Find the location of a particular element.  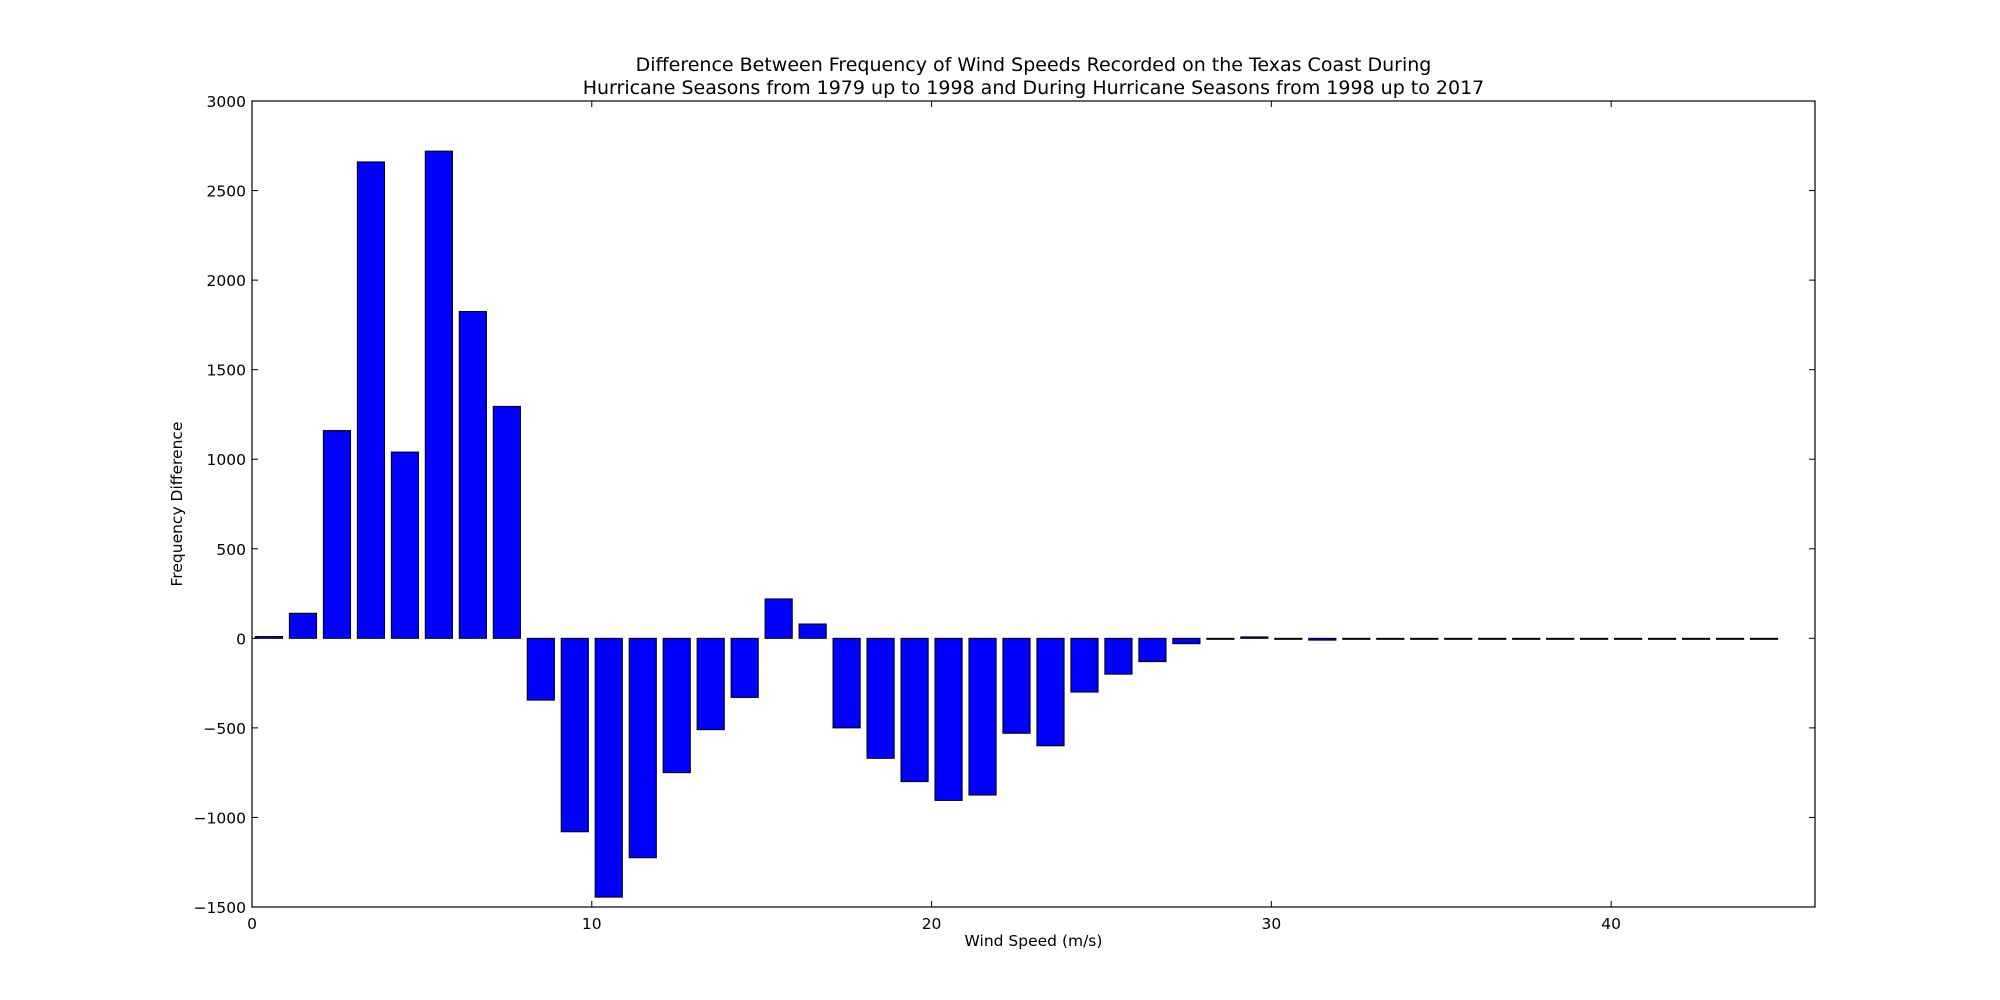

x-tick-label: 20 is located at coordinates (932, 924).